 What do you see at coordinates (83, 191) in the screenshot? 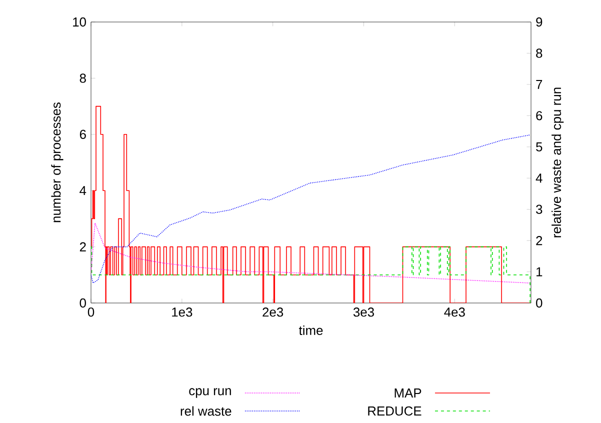
I see `y-tick-label: 4` at bounding box center [83, 191].